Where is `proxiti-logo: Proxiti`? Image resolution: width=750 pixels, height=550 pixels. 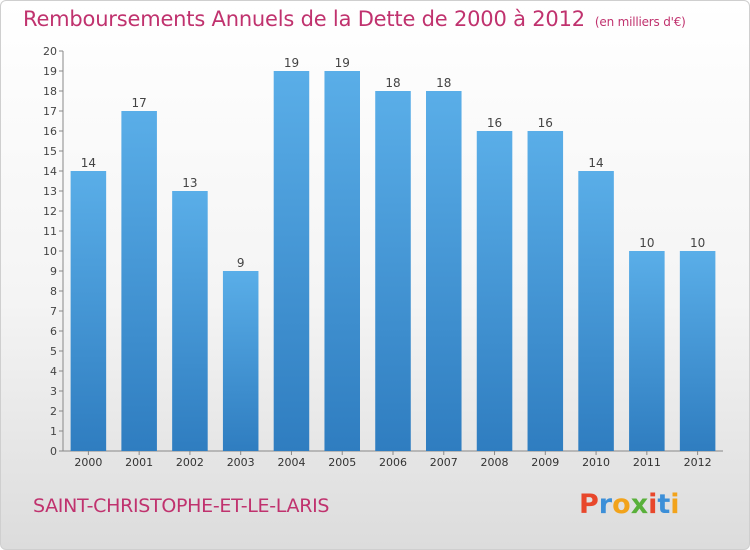 proxiti-logo: Proxiti is located at coordinates (629, 504).